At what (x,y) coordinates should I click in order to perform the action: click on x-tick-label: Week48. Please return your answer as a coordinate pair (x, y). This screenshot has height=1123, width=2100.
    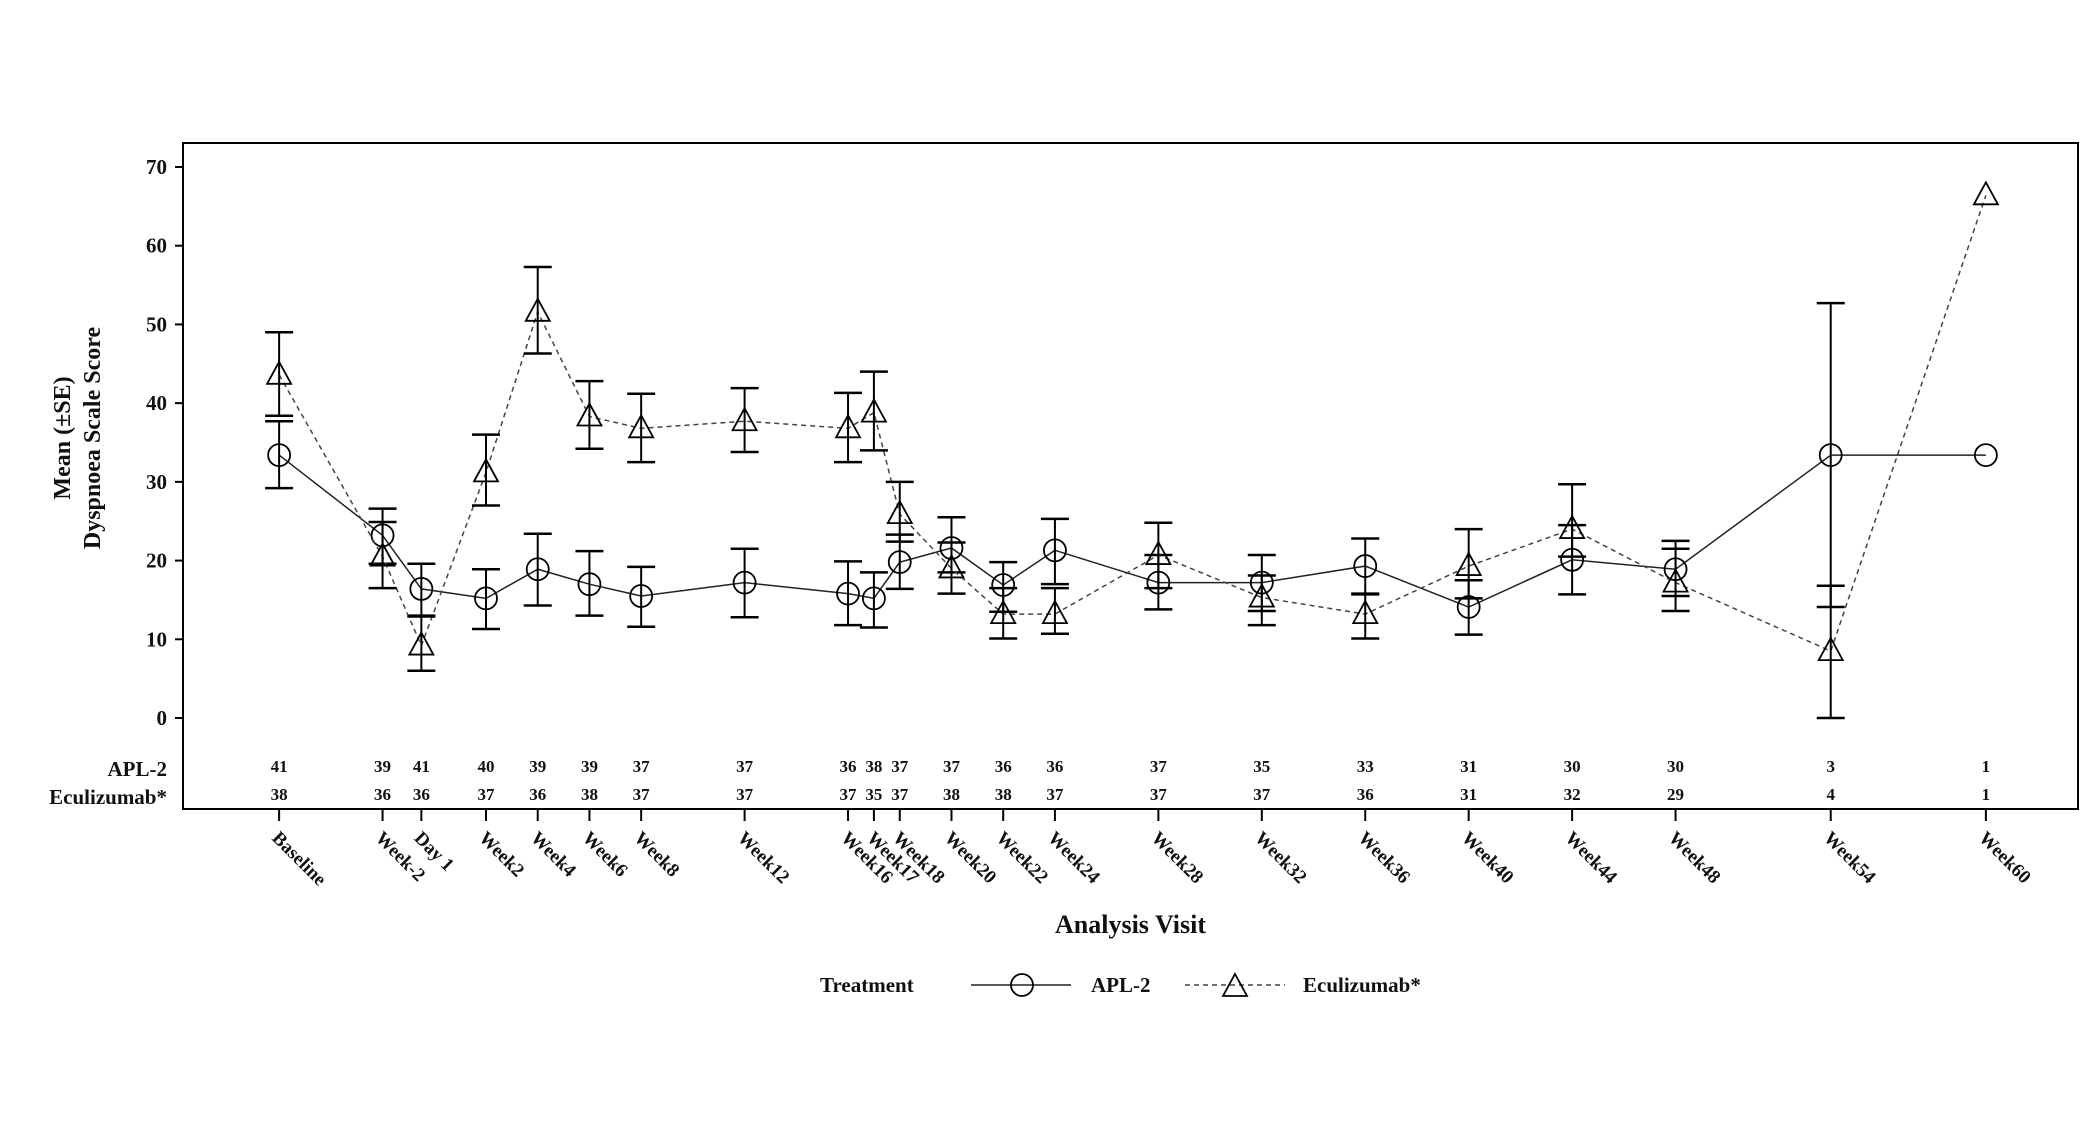
    Looking at the image, I should click on (1694, 858).